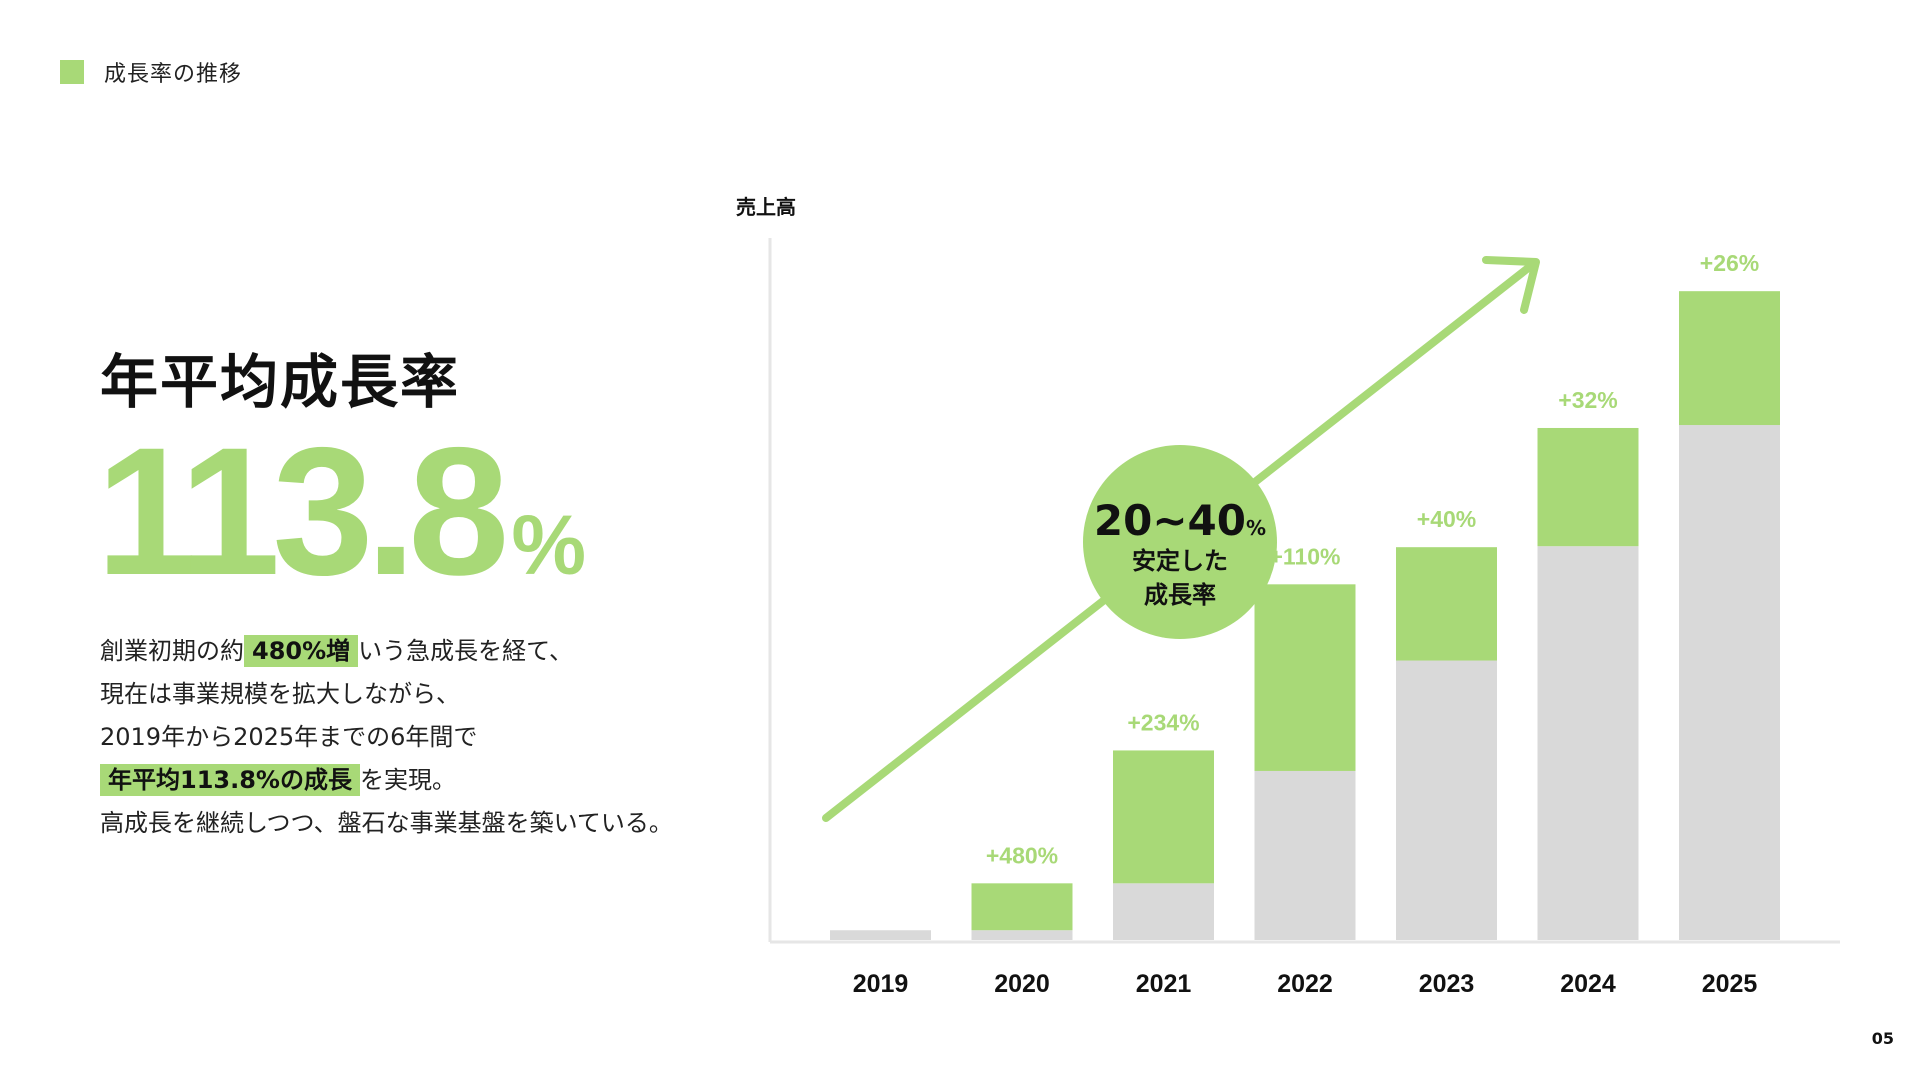 This screenshot has height=1080, width=1920. What do you see at coordinates (302, 511) in the screenshot?
I see `metric-number: 113.8` at bounding box center [302, 511].